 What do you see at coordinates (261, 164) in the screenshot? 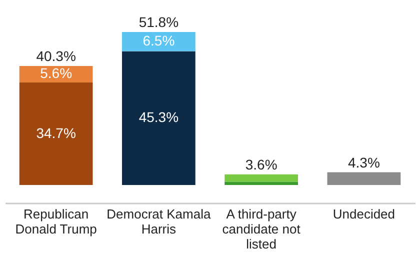
I see `total-label: 3.6%` at bounding box center [261, 164].